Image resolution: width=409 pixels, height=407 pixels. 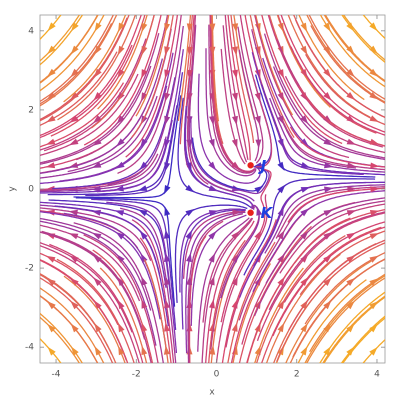 What do you see at coordinates (31, 190) in the screenshot?
I see `y-tick-label: 0` at bounding box center [31, 190].